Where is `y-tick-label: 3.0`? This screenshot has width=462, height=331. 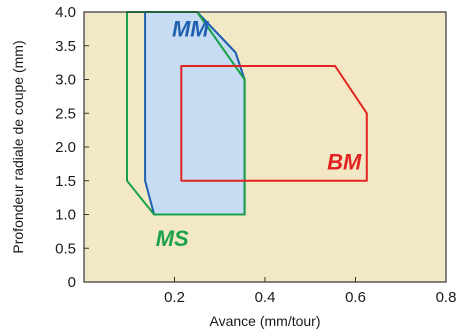 y-tick-label: 3.0 is located at coordinates (65, 80).